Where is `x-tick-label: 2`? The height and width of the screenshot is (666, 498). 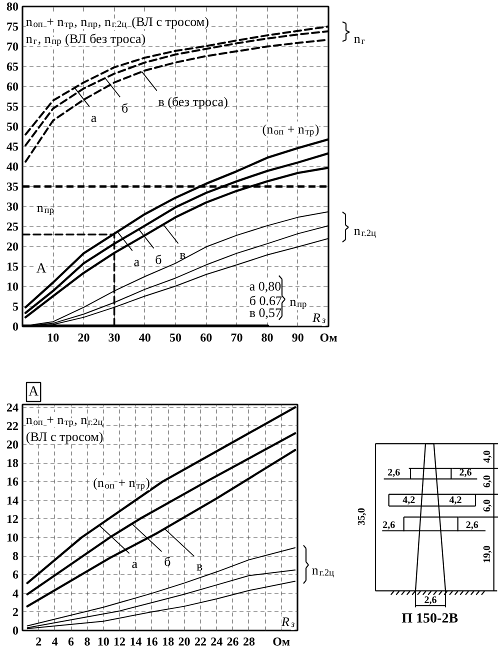 x-tick-label: 2 is located at coordinates (39, 641).